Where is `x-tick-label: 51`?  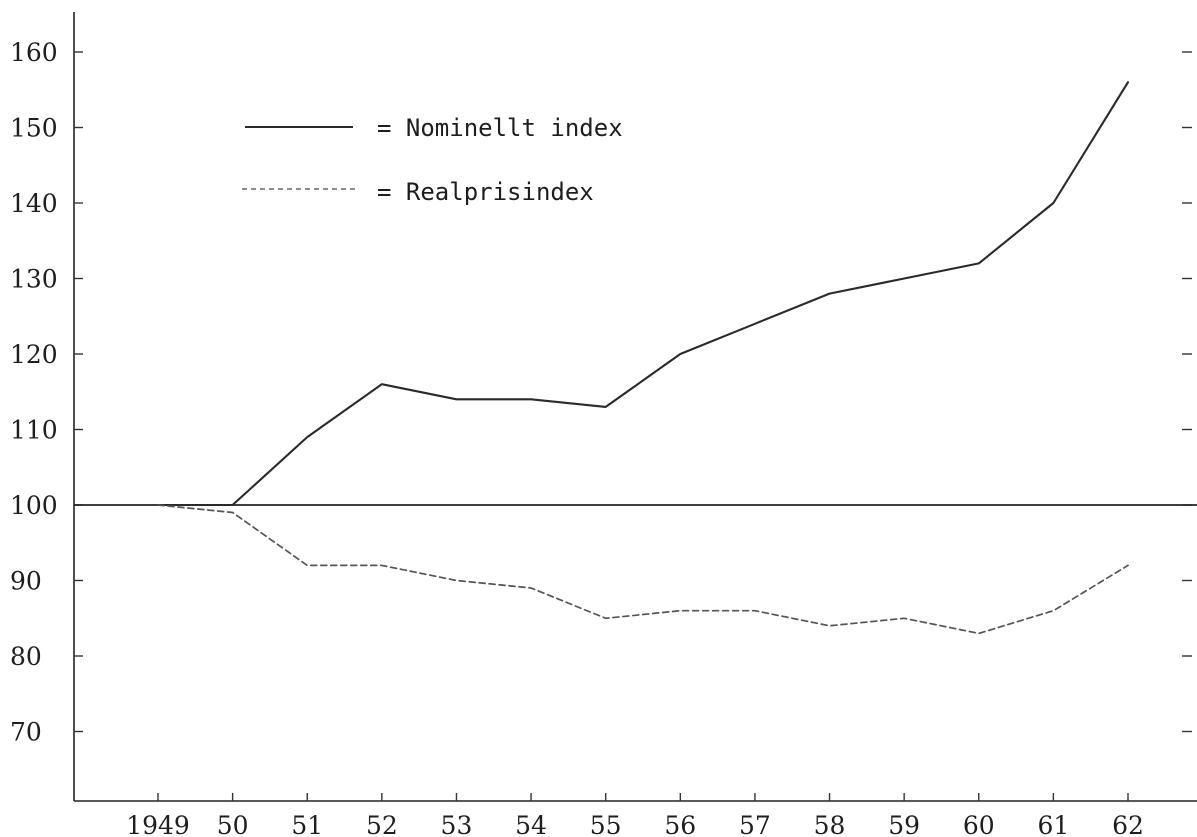 x-tick-label: 51 is located at coordinates (307, 824).